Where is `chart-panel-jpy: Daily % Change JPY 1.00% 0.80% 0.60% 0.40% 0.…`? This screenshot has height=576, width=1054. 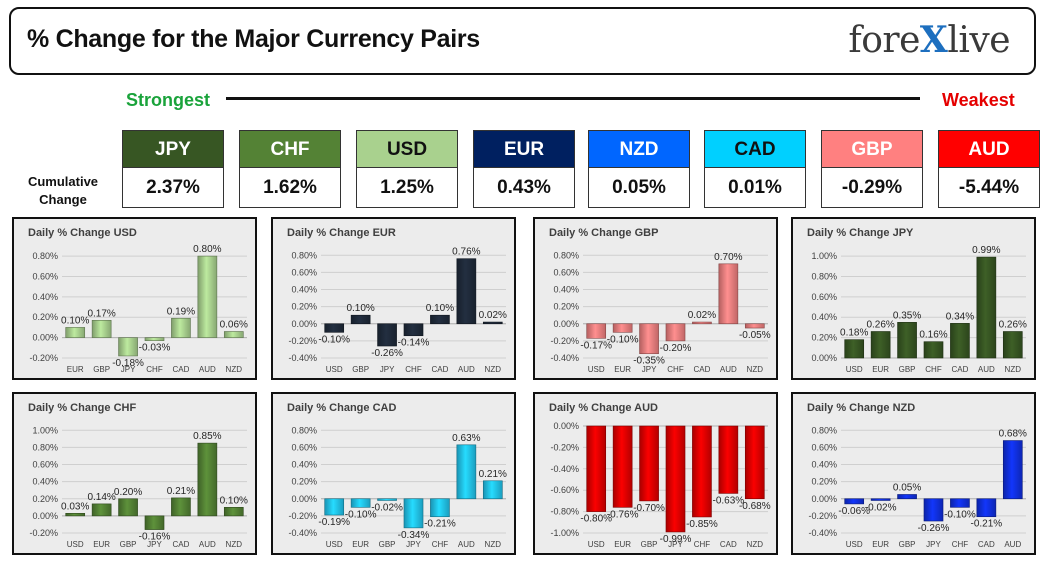
chart-panel-jpy: Daily % Change JPY 1.00% 0.80% 0.60% 0.40% 0.… is located at coordinates (913, 298).